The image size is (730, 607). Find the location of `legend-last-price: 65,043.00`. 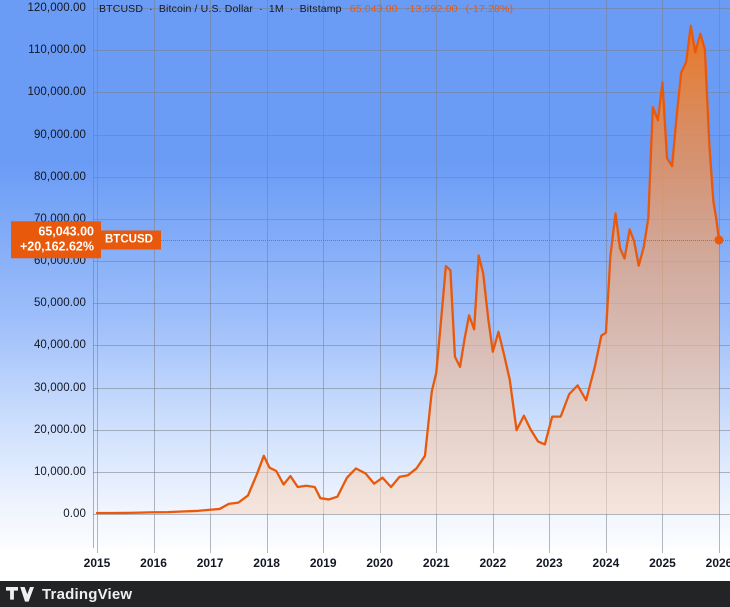

legend-last-price: 65,043.00 is located at coordinates (373, 9).